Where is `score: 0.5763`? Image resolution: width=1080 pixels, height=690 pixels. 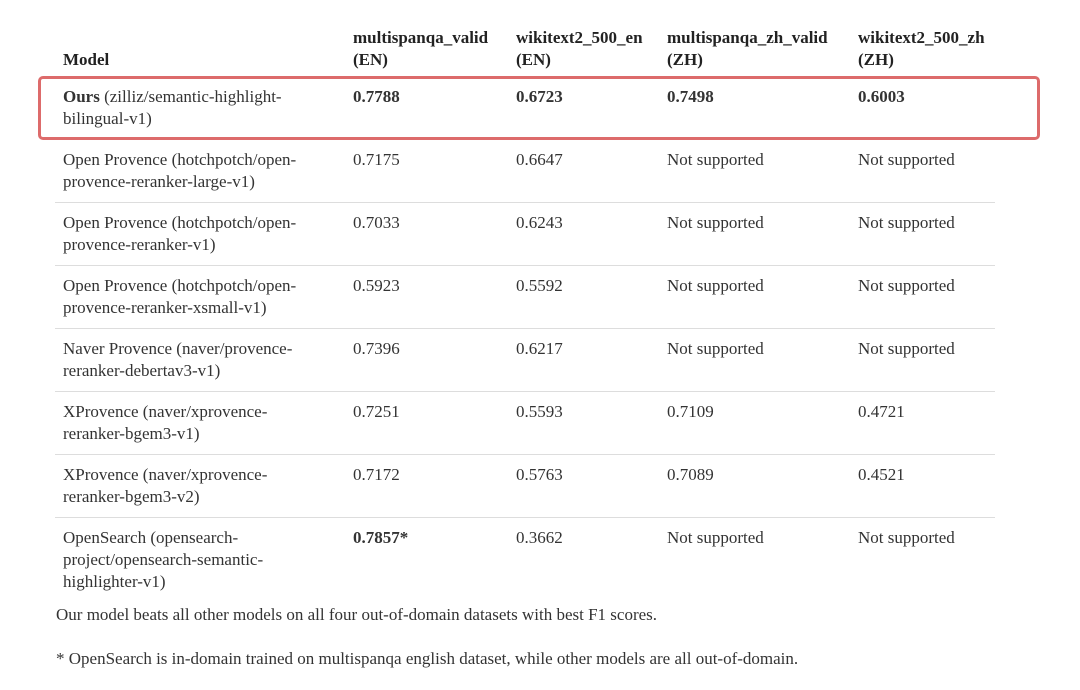 score: 0.5763 is located at coordinates (539, 474).